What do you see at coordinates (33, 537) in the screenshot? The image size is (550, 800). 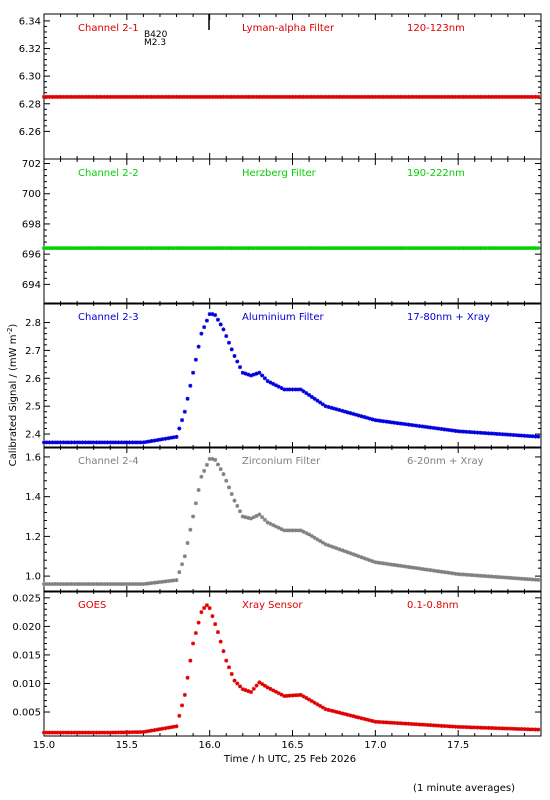 I see `y-tick-label: 1.2` at bounding box center [33, 537].